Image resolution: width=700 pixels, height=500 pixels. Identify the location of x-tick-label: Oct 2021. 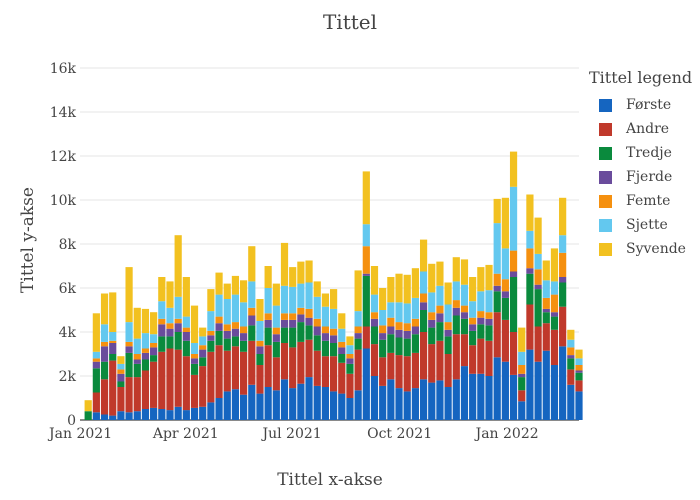
(399, 434).